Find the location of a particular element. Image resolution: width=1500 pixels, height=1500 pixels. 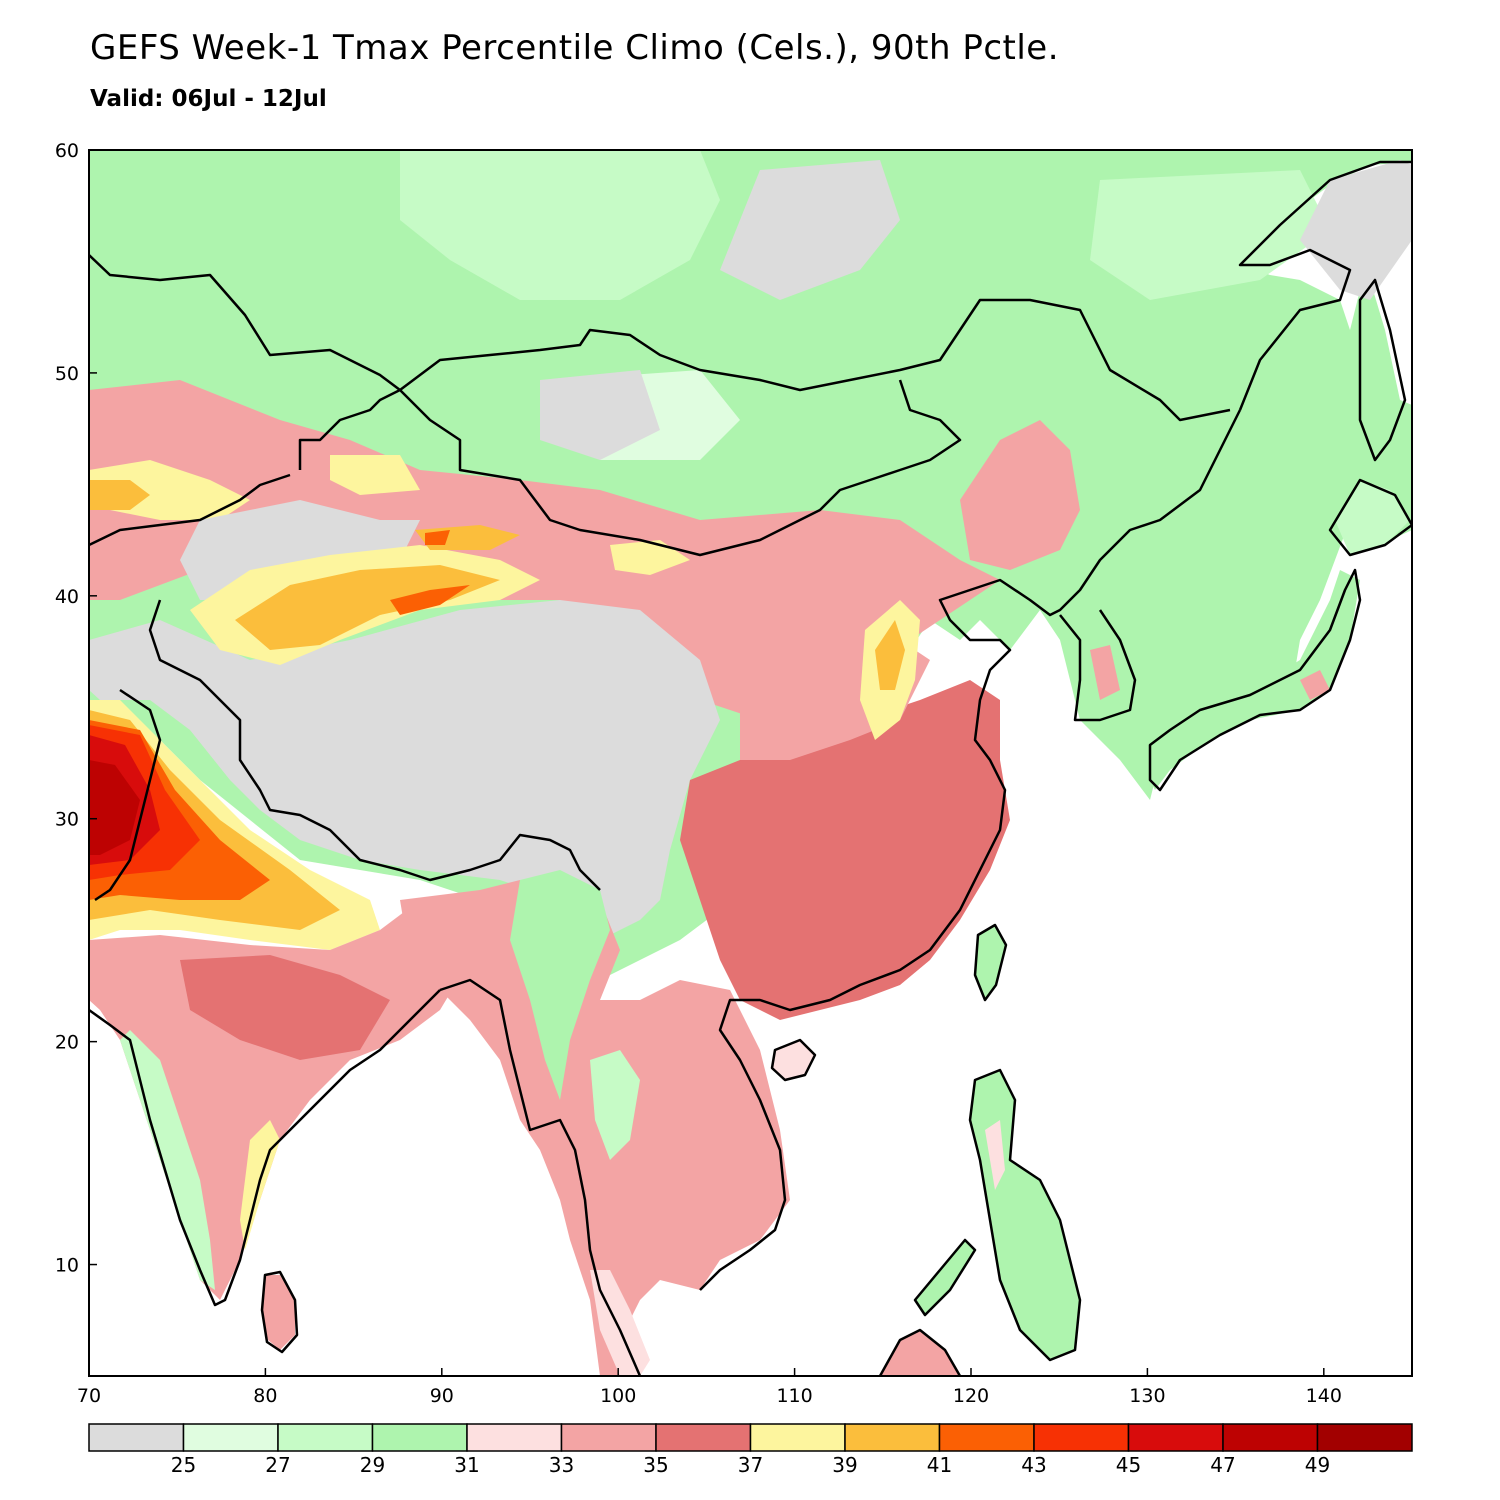

colorbar-label: 43 is located at coordinates (1033, 1465).